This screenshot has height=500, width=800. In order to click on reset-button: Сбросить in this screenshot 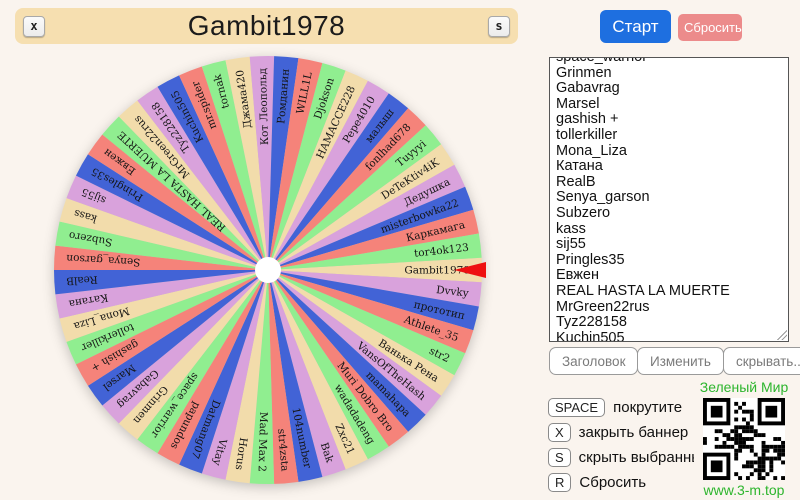, I will do `click(710, 27)`.